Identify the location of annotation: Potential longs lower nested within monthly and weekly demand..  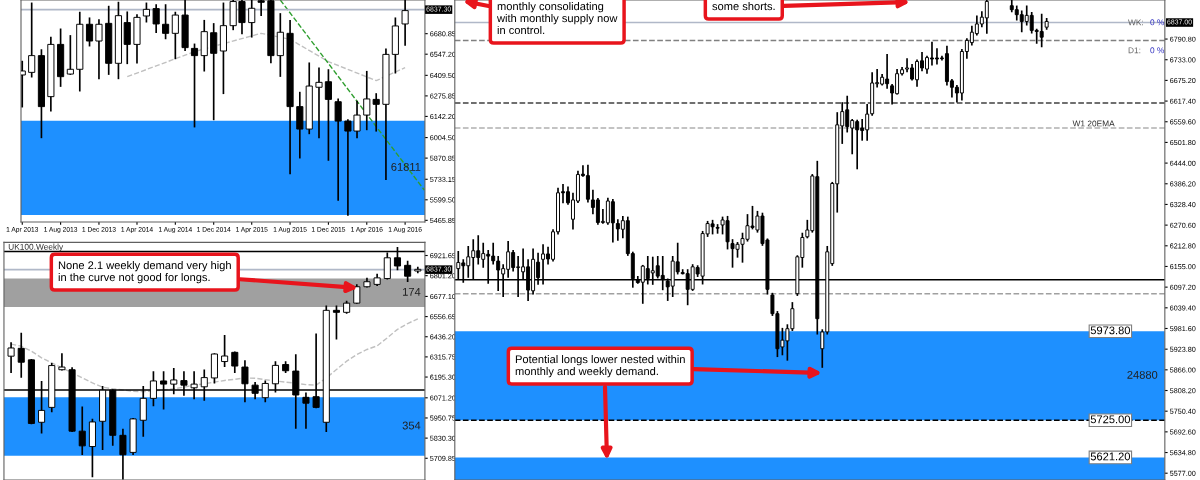
(600, 366).